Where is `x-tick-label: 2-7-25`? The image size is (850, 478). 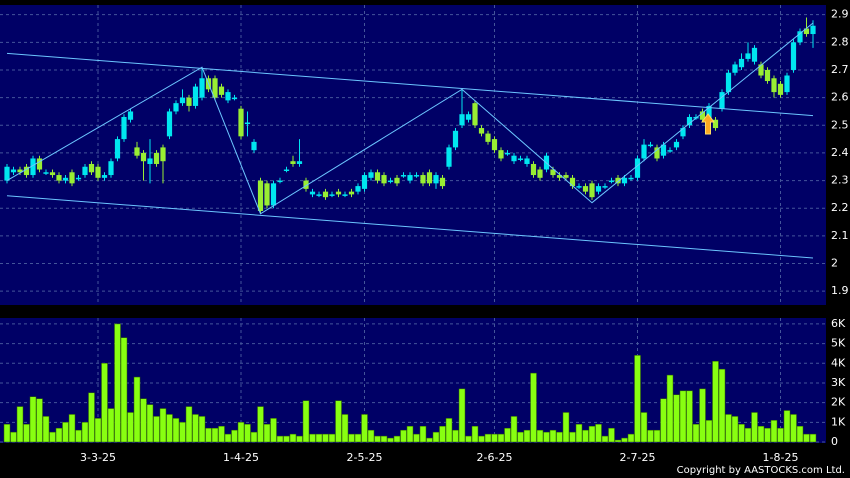
x-tick-label: 2-7-25 is located at coordinates (638, 457).